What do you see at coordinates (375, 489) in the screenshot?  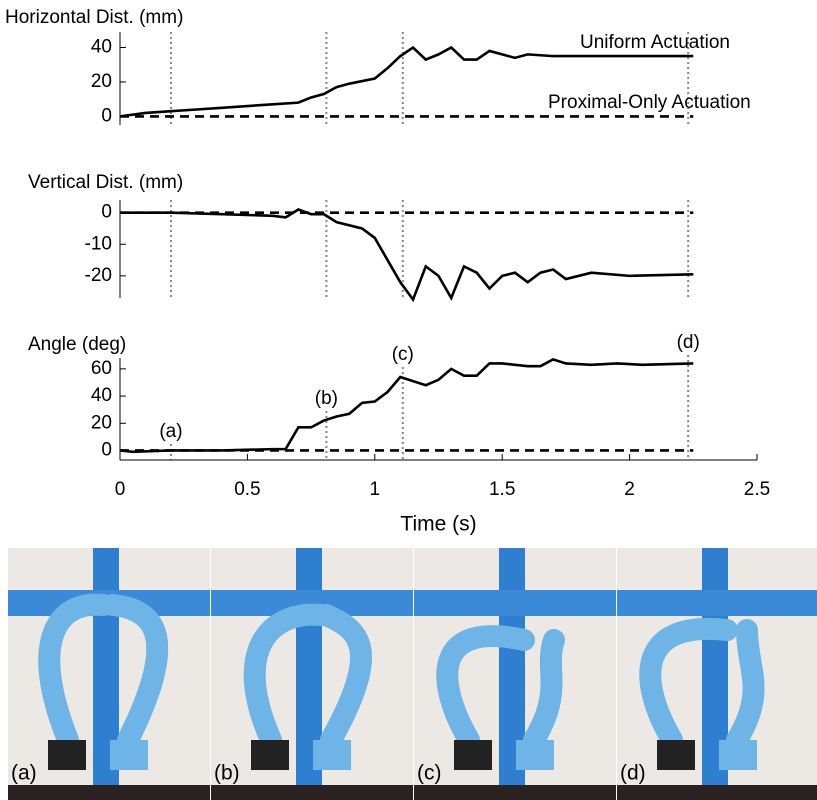 I see `x-tick-label: 1` at bounding box center [375, 489].